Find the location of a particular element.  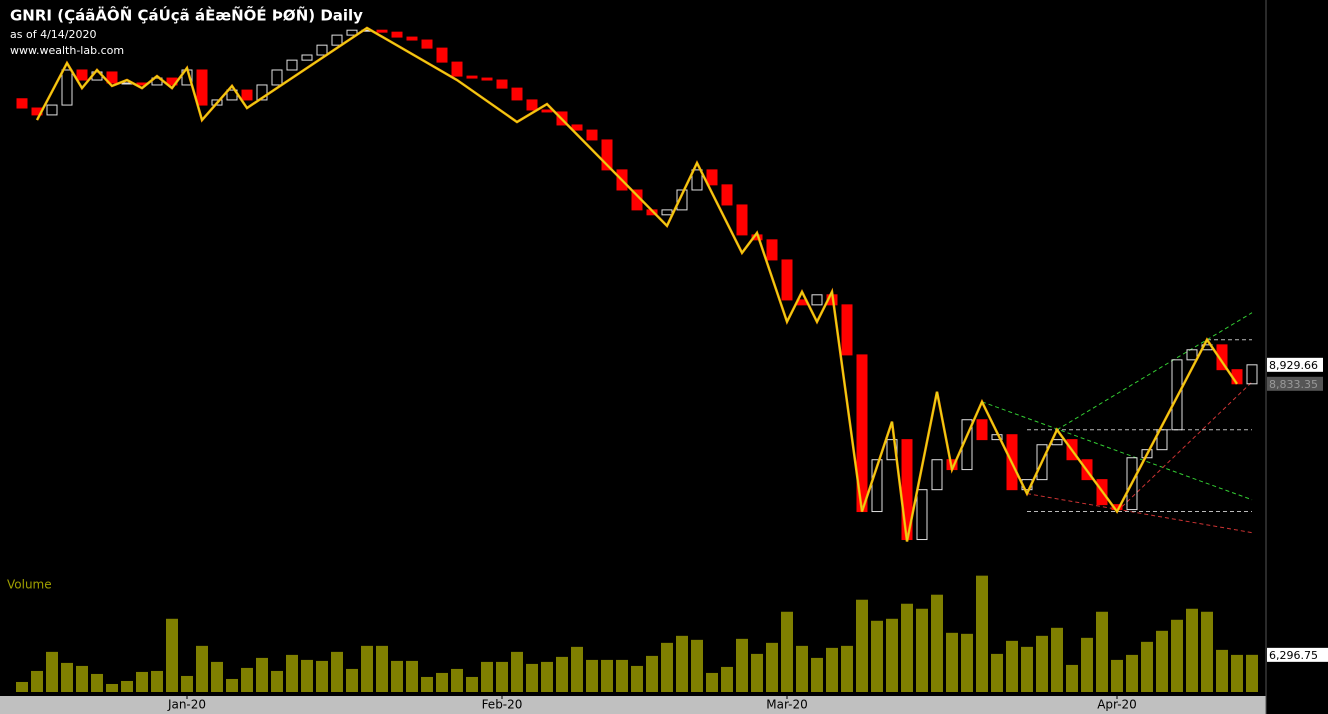

chart-title: GNRI (ÇáãÄÔÑ ÇáÚçã áÈæÑÕÉ ÞØÑ) Daily is located at coordinates (186, 15).